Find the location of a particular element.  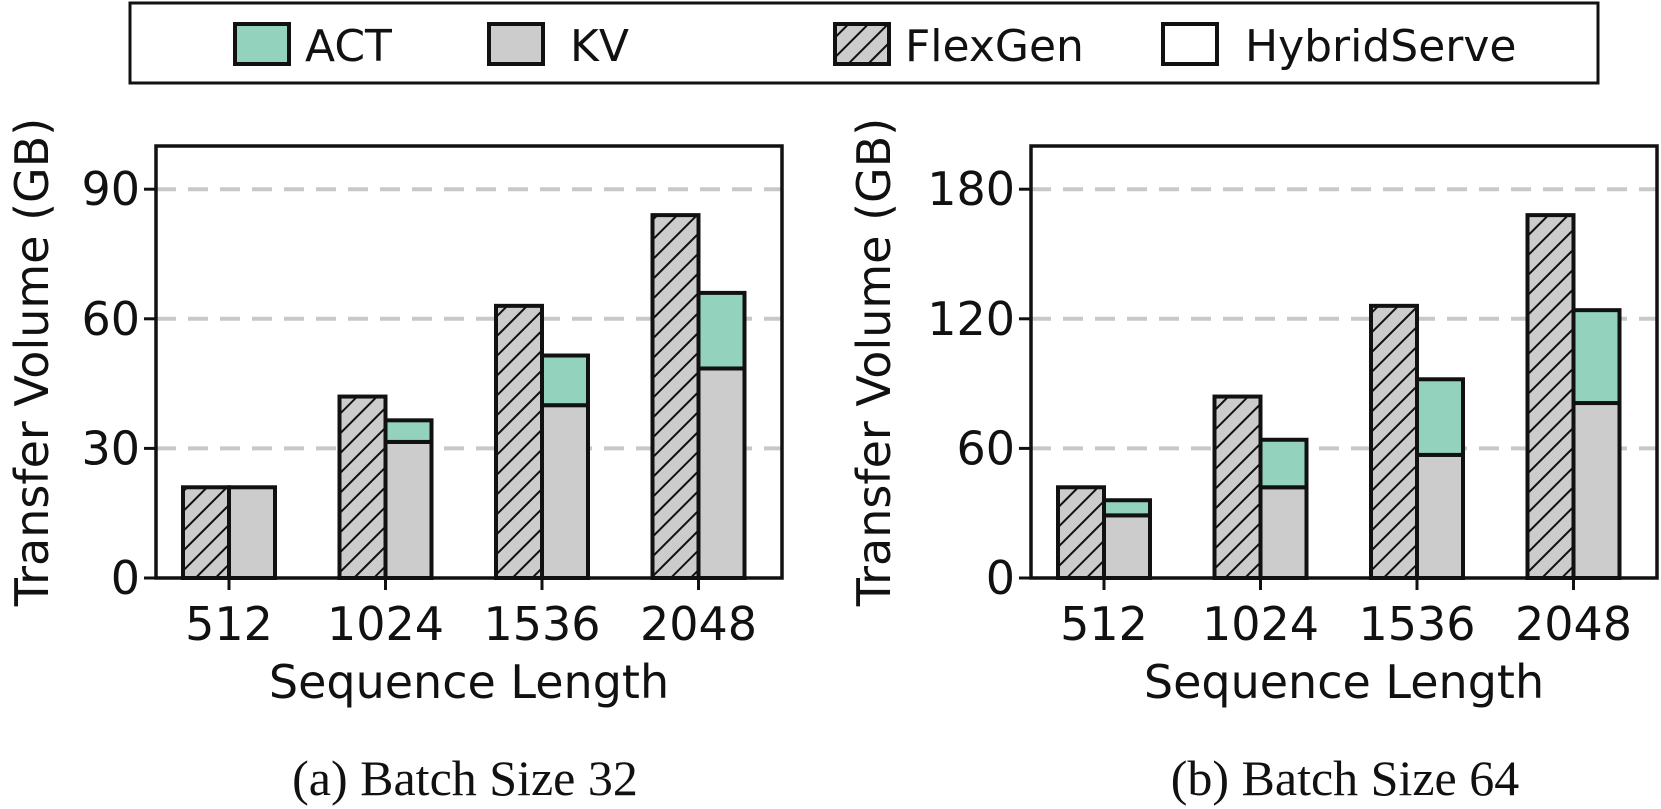

panel-caption: (a) Batch Size 32 is located at coordinates (465, 778).